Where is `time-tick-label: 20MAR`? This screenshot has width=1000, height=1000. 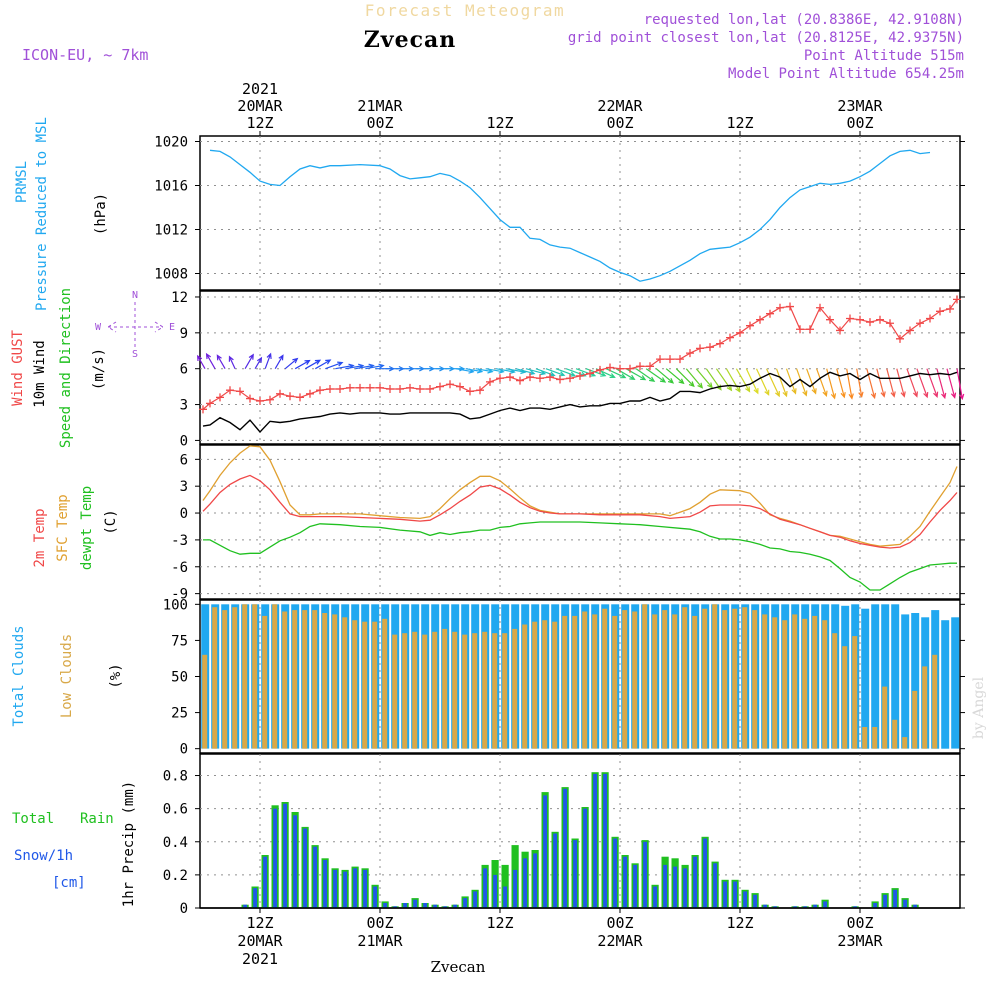 time-tick-label: 20MAR is located at coordinates (260, 941).